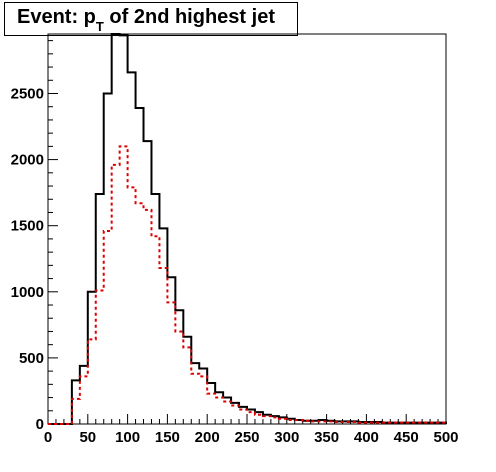  Describe the element at coordinates (366, 437) in the screenshot. I see `x-tick-label: 400` at that location.